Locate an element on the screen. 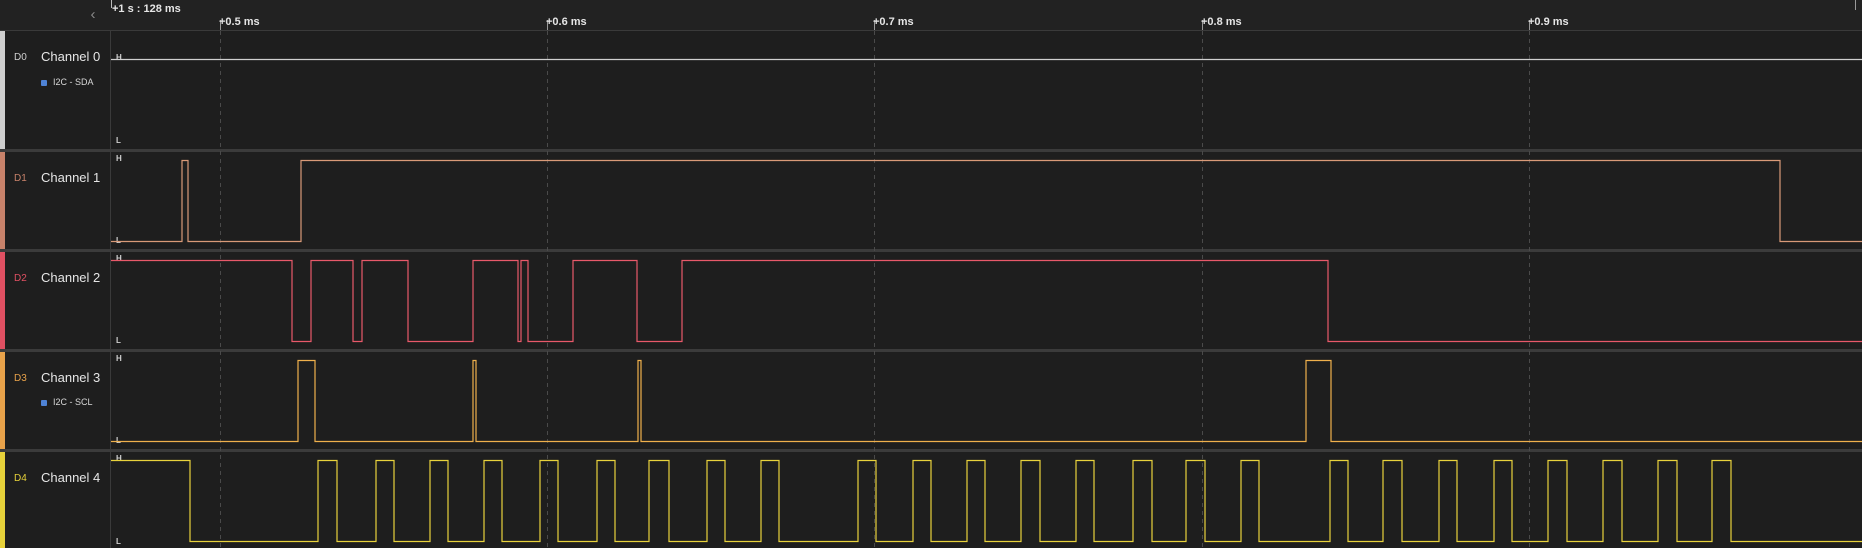 This screenshot has width=1862, height=548. collapse-sidebar-icon: ‹ is located at coordinates (93, 14).